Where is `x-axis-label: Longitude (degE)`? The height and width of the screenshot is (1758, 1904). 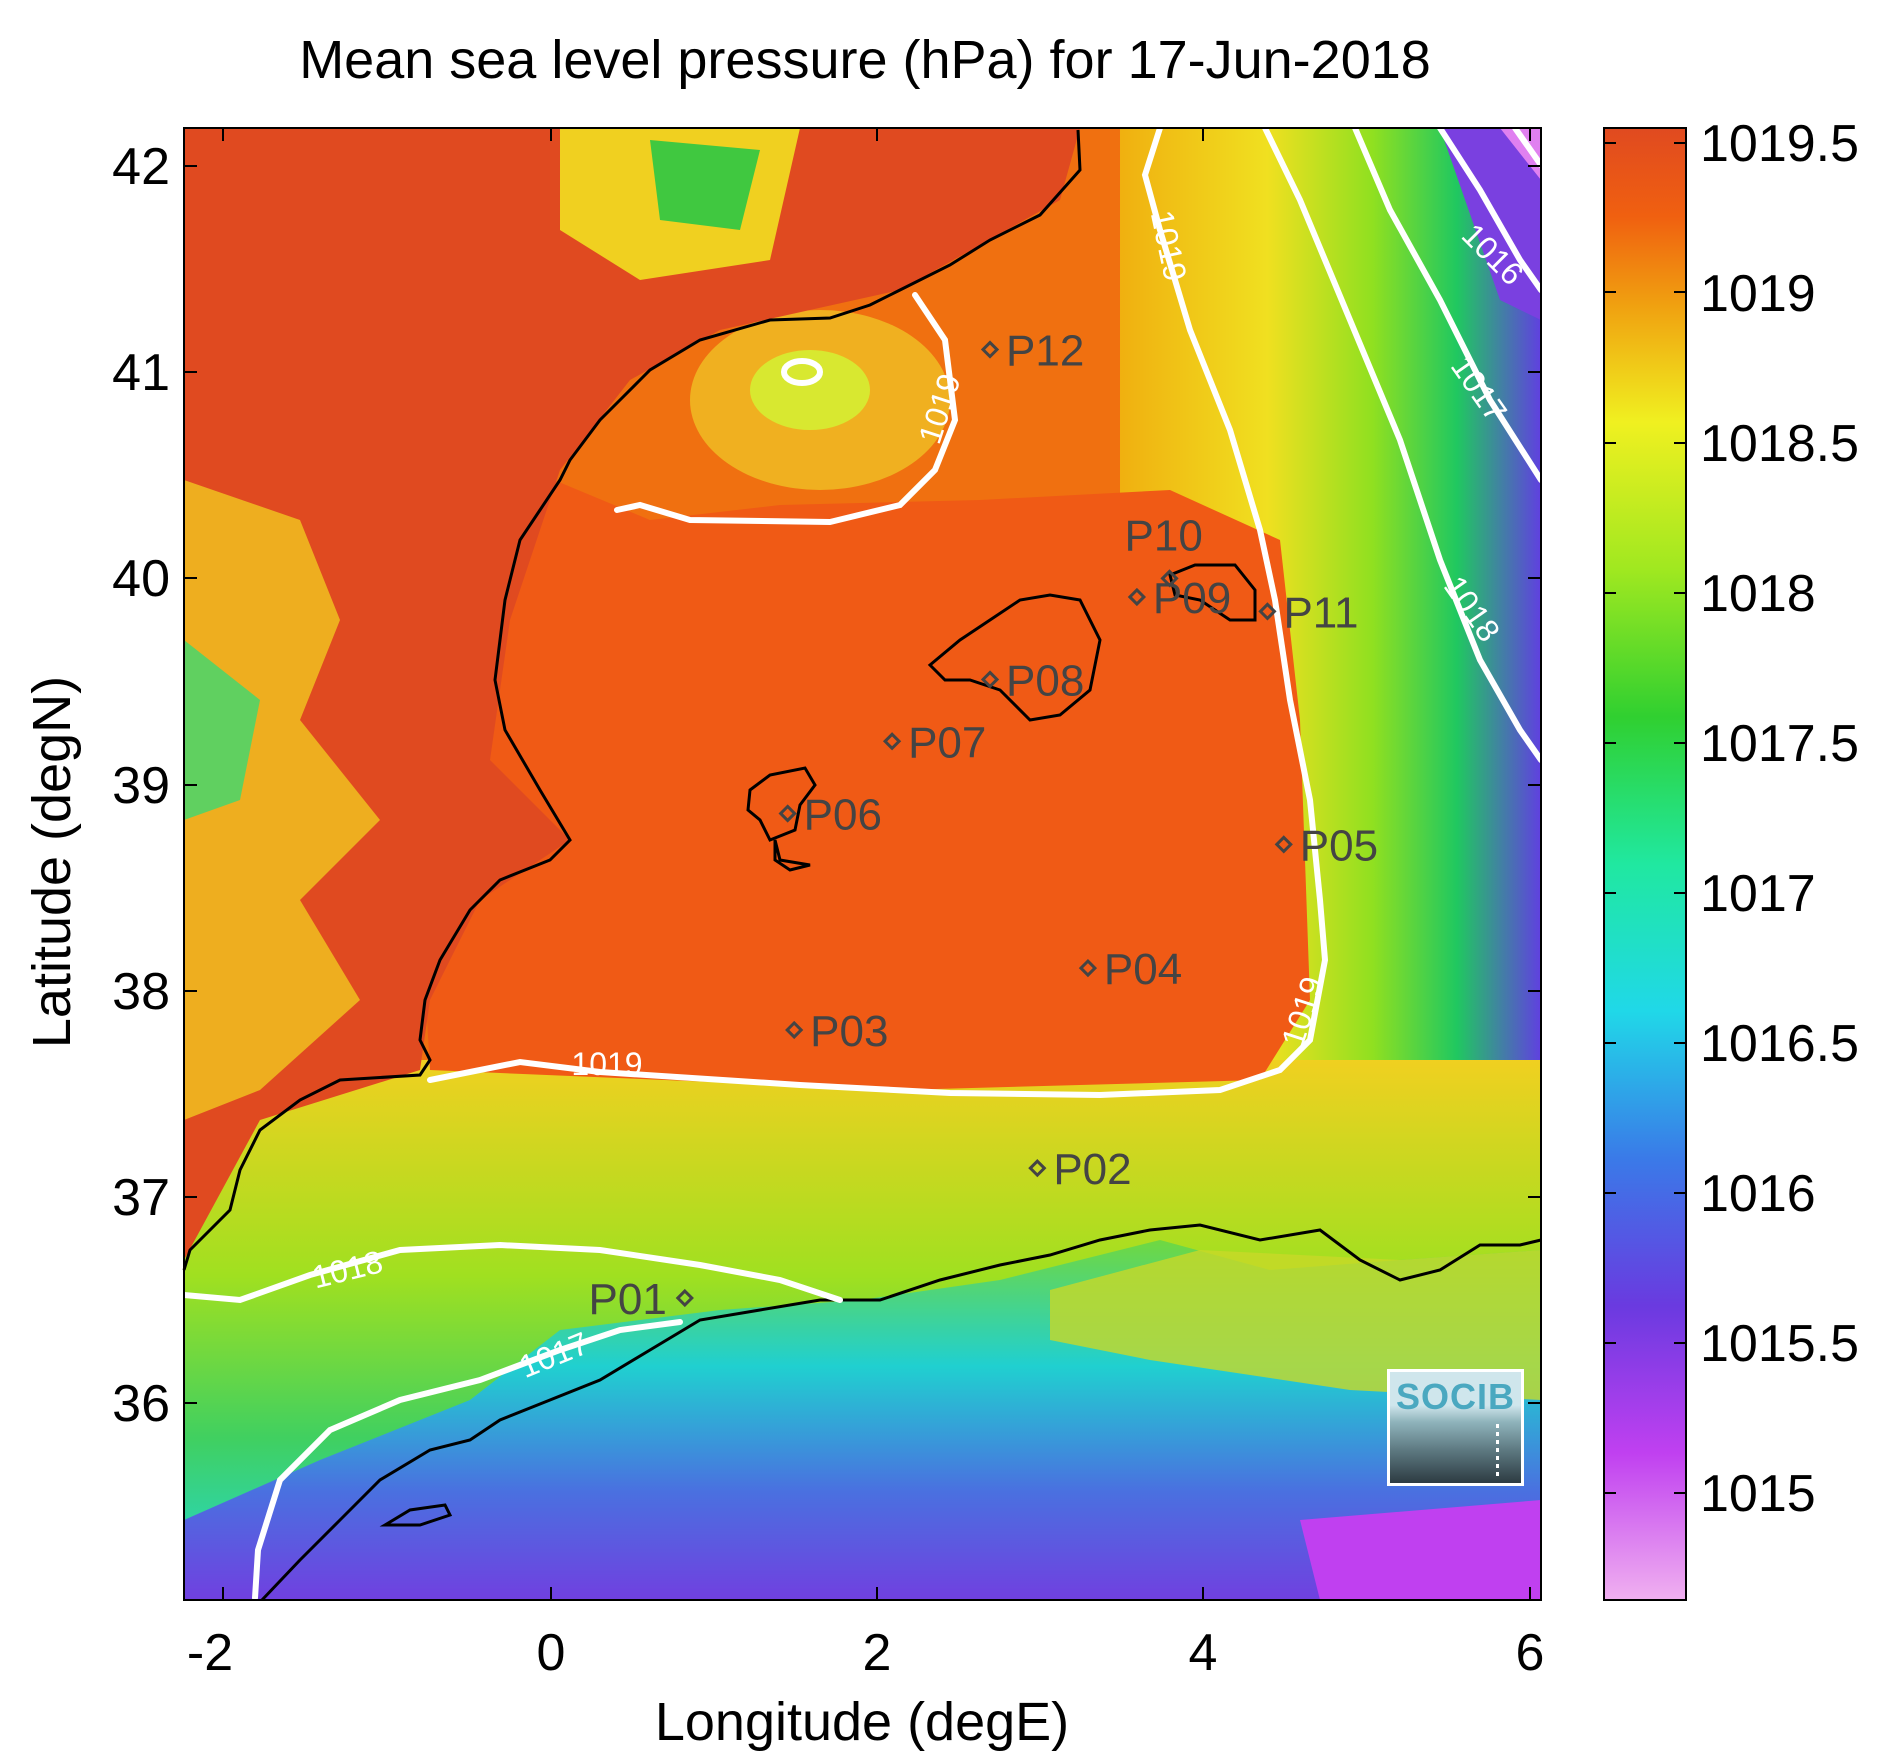 x-axis-label: Longitude (degE) is located at coordinates (862, 1722).